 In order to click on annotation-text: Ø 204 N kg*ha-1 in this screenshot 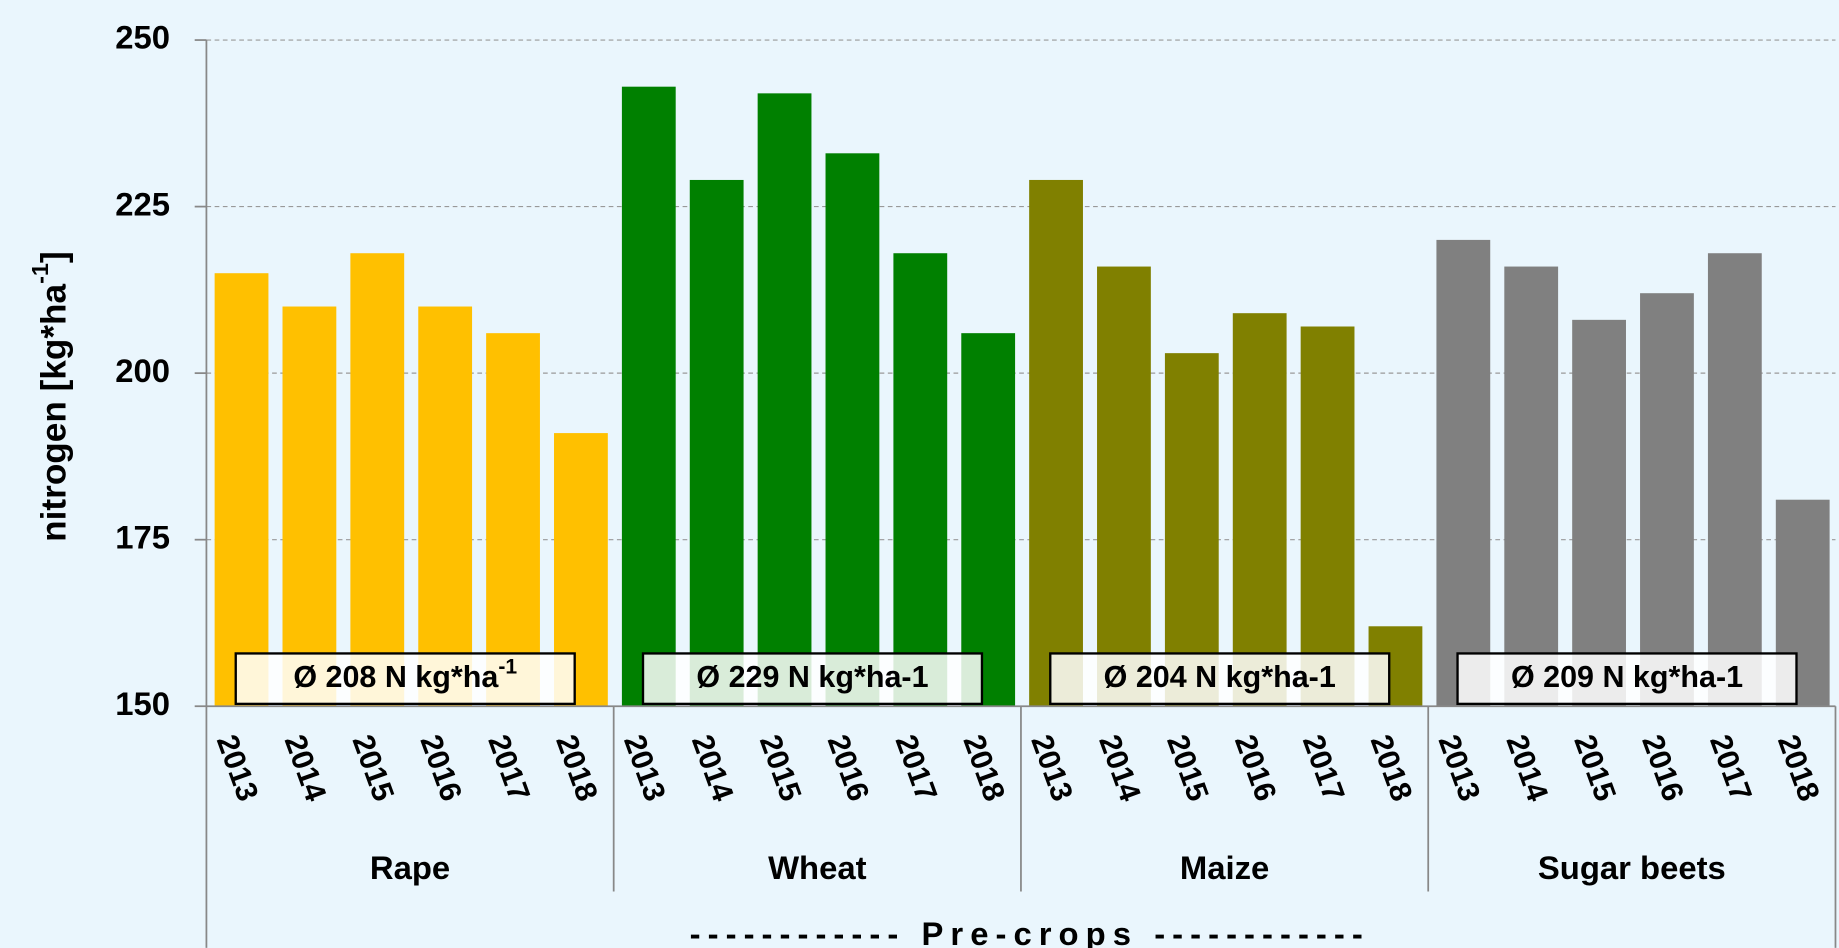, I will do `click(1220, 677)`.